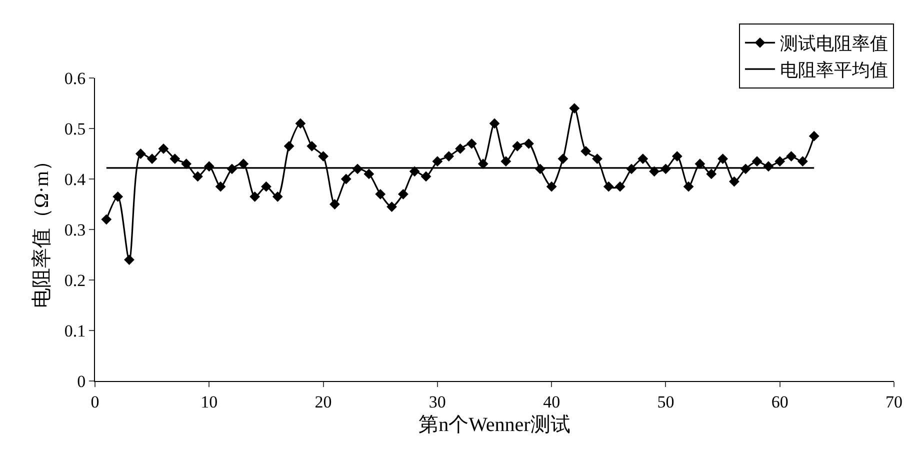 The image size is (915, 453). I want to click on x-tick-label: 50, so click(665, 402).